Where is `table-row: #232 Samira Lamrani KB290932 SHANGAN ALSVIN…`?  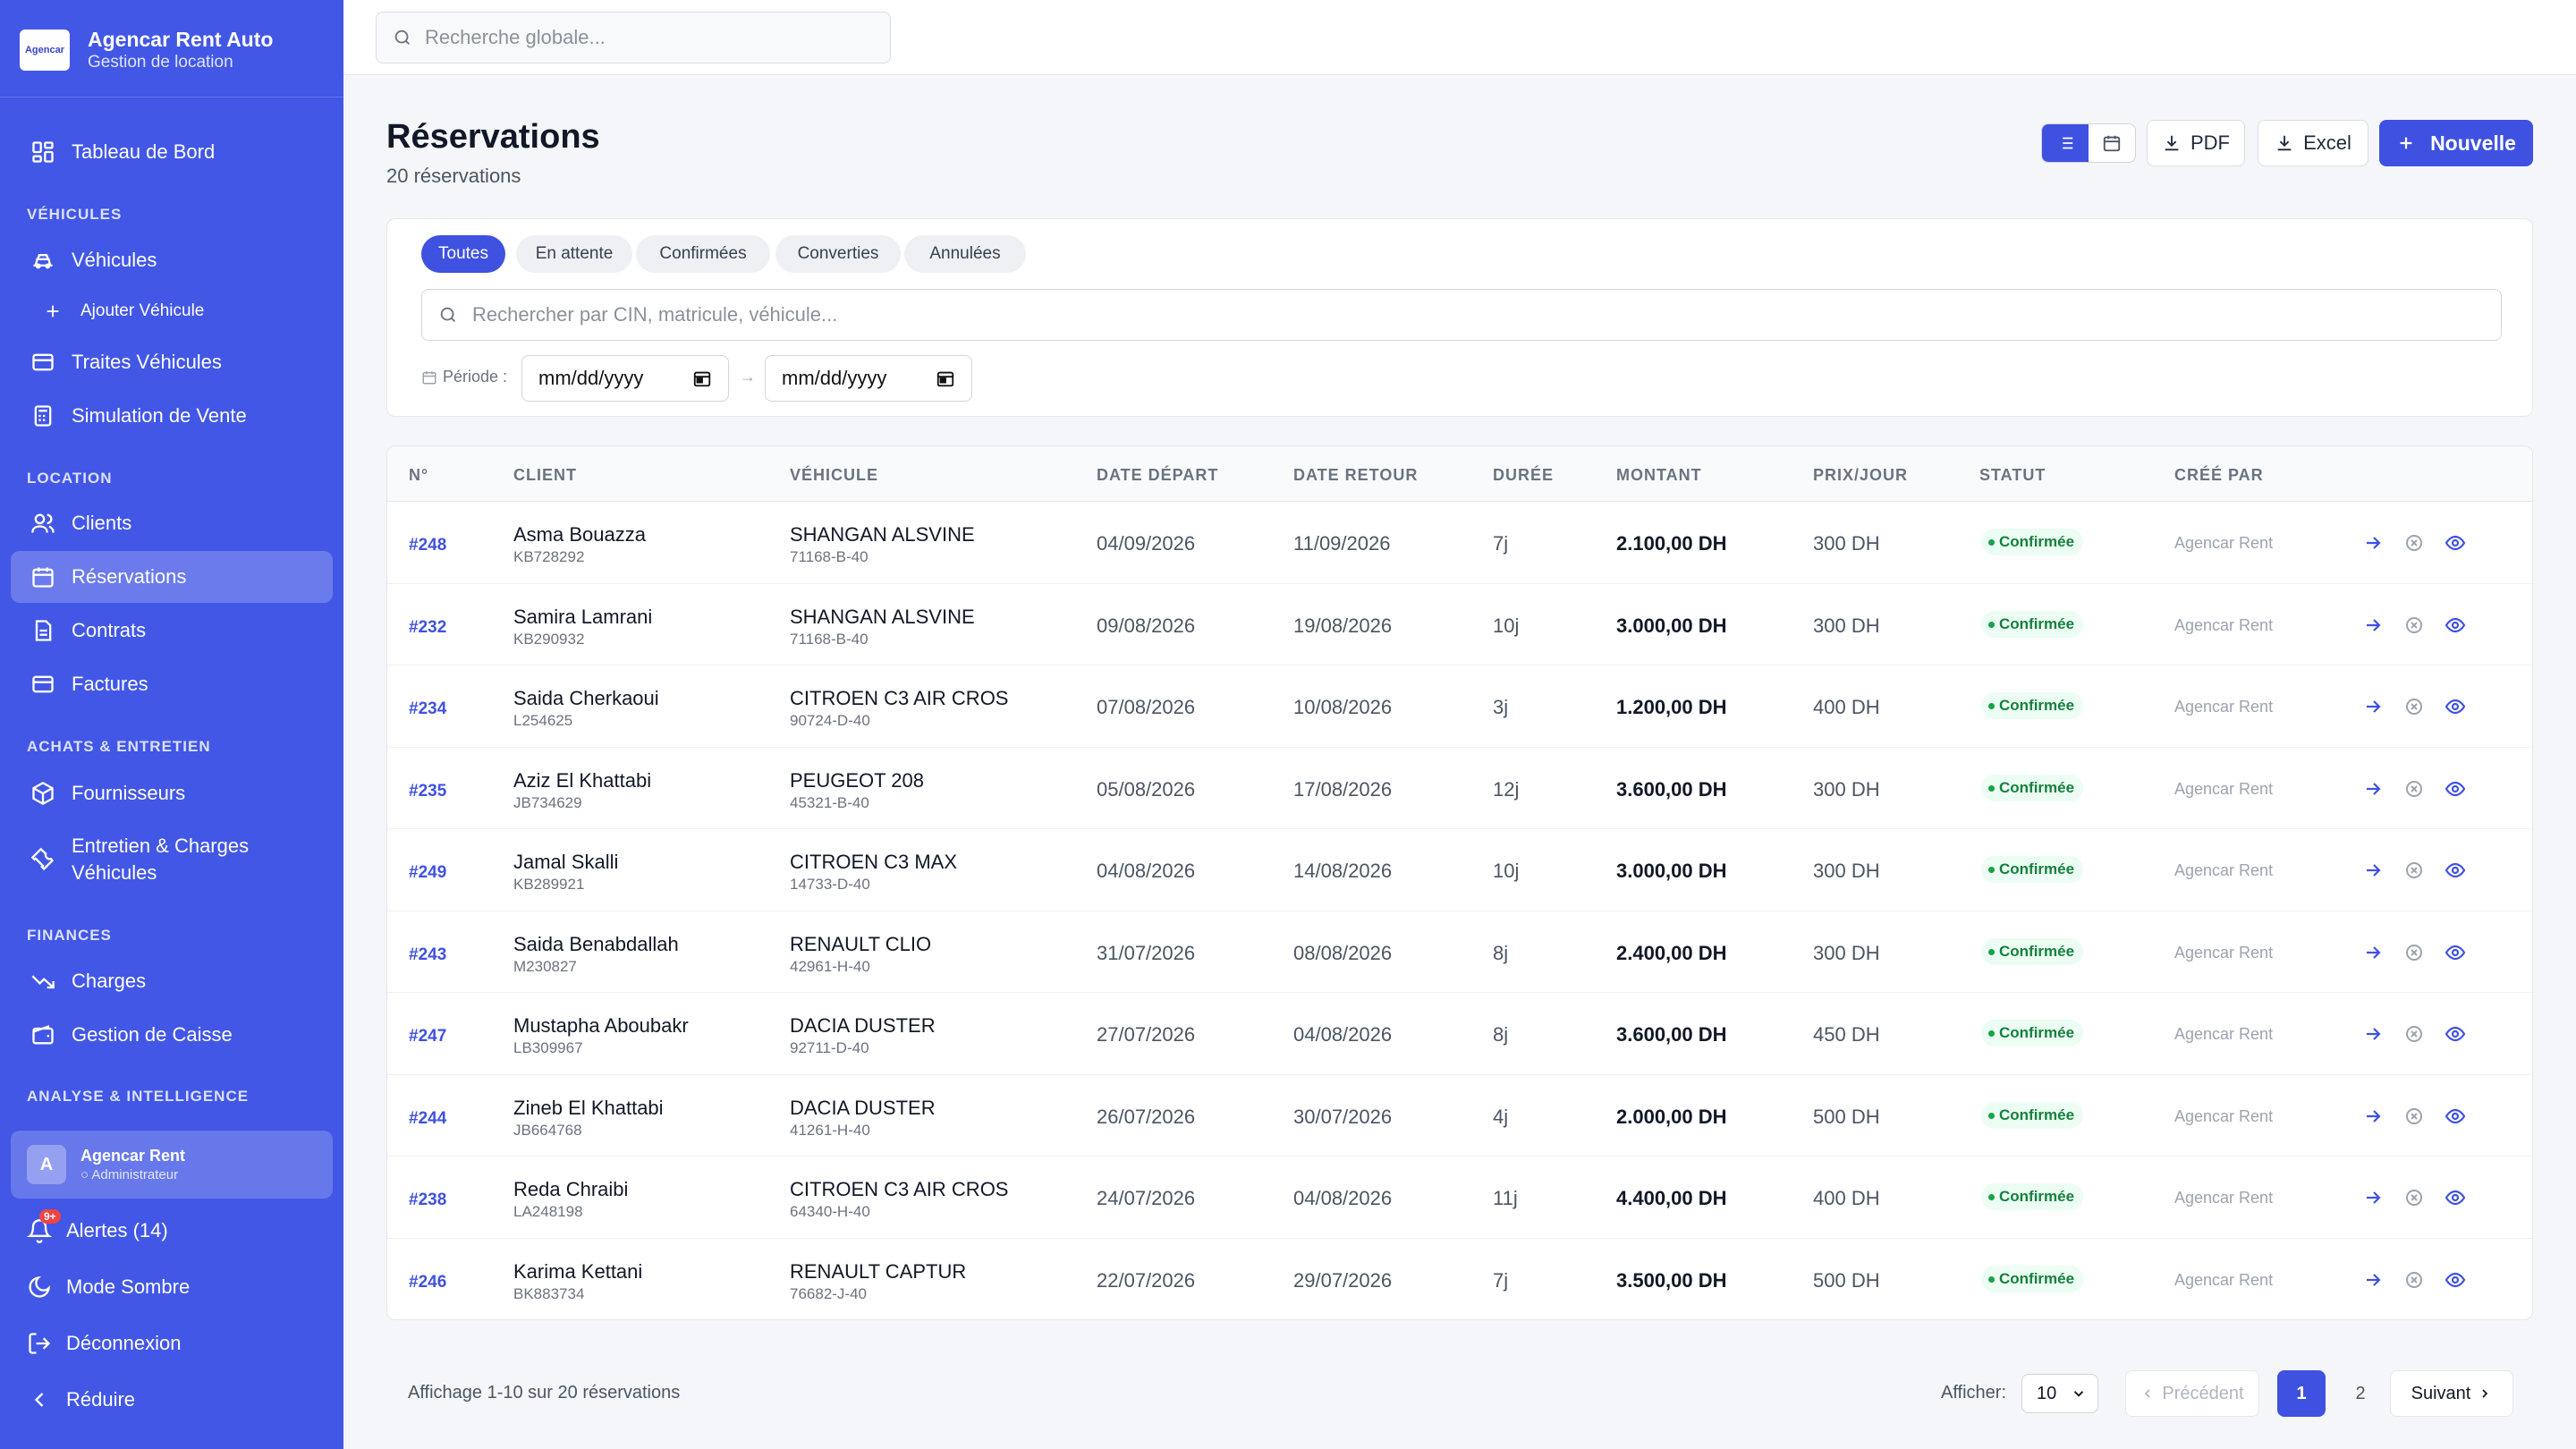
table-row: #232 Samira Lamrani KB290932 SHANGAN ALSVIN… is located at coordinates (1459, 624).